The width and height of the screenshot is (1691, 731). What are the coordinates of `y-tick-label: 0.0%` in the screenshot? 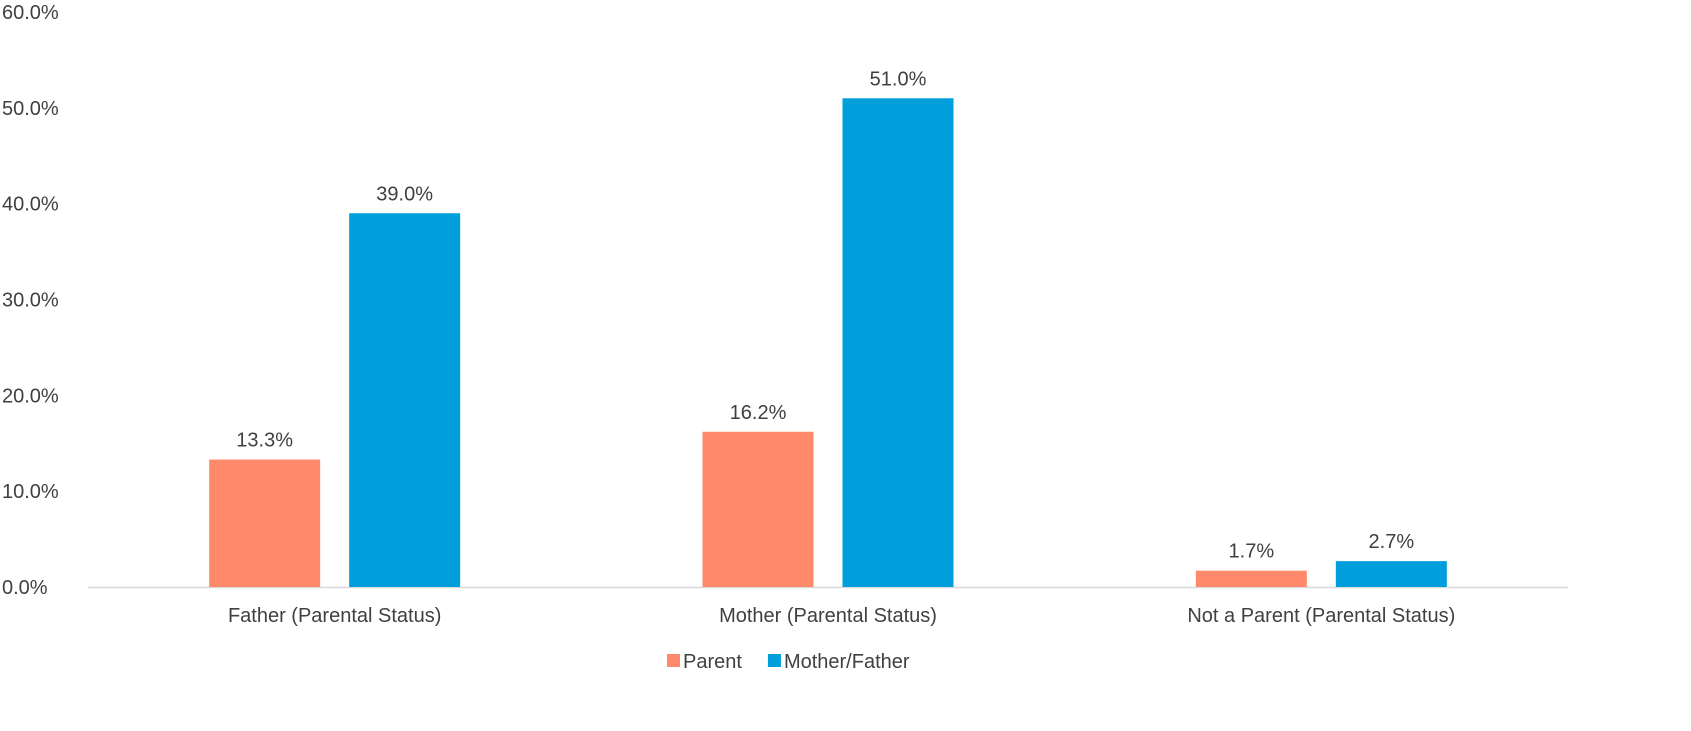 It's located at (25, 588).